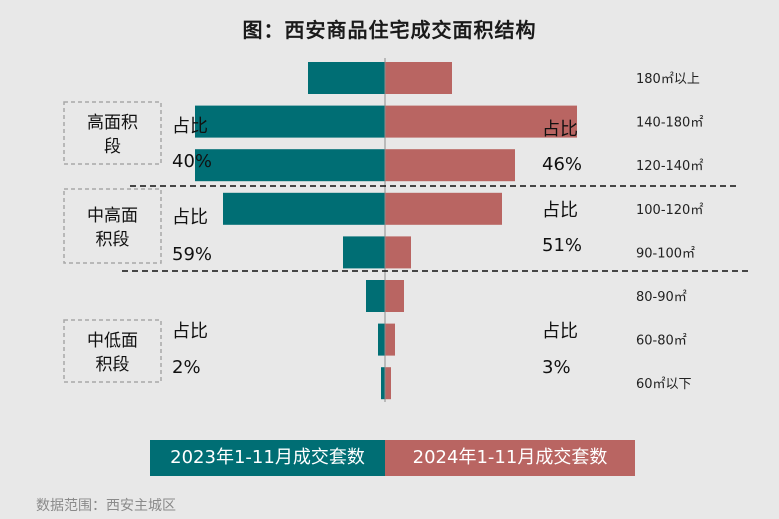 The width and height of the screenshot is (779, 519). What do you see at coordinates (510, 458) in the screenshot?
I see `legend-item-2024: 2024年1-11月成交套数` at bounding box center [510, 458].